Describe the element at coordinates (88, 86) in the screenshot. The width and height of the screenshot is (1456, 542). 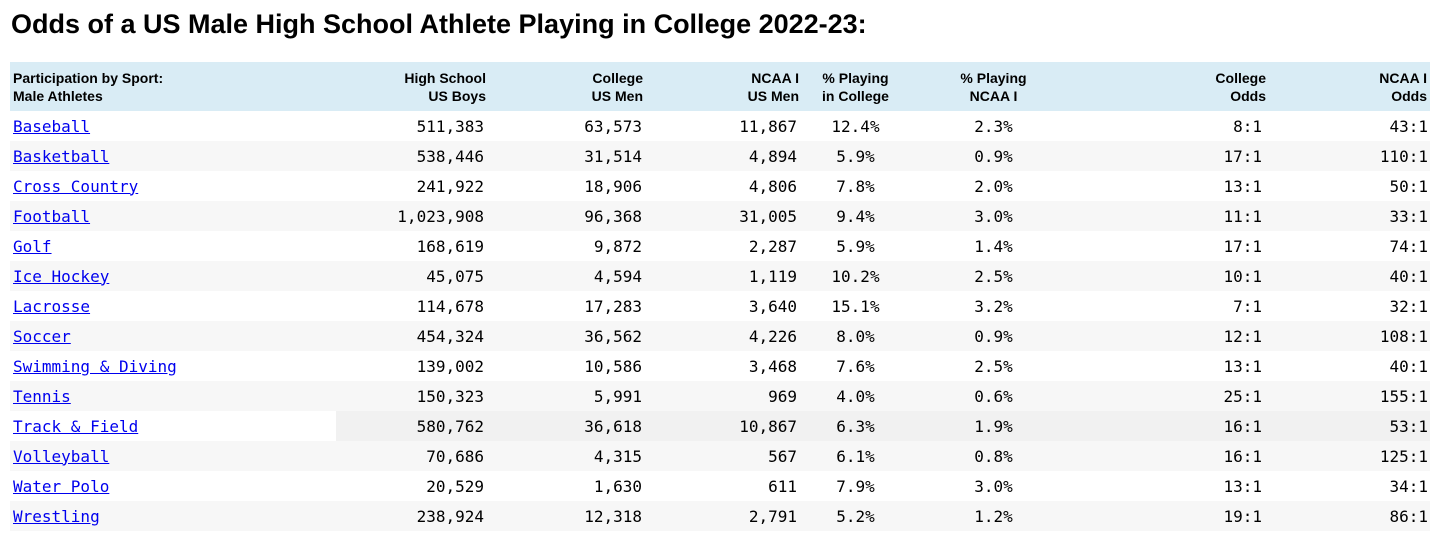
I see `header-sport: Participation by Sport: Male Athletes` at that location.